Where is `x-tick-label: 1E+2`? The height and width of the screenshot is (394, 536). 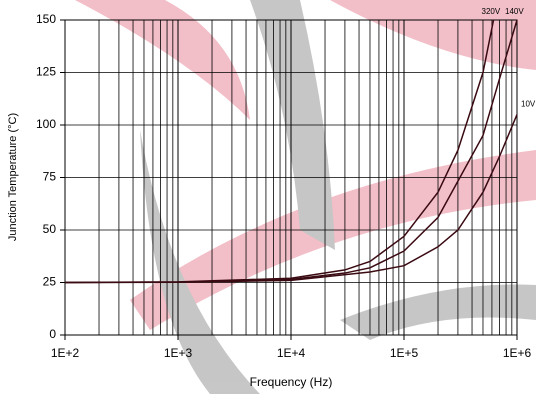 x-tick-label: 1E+2 is located at coordinates (65, 353).